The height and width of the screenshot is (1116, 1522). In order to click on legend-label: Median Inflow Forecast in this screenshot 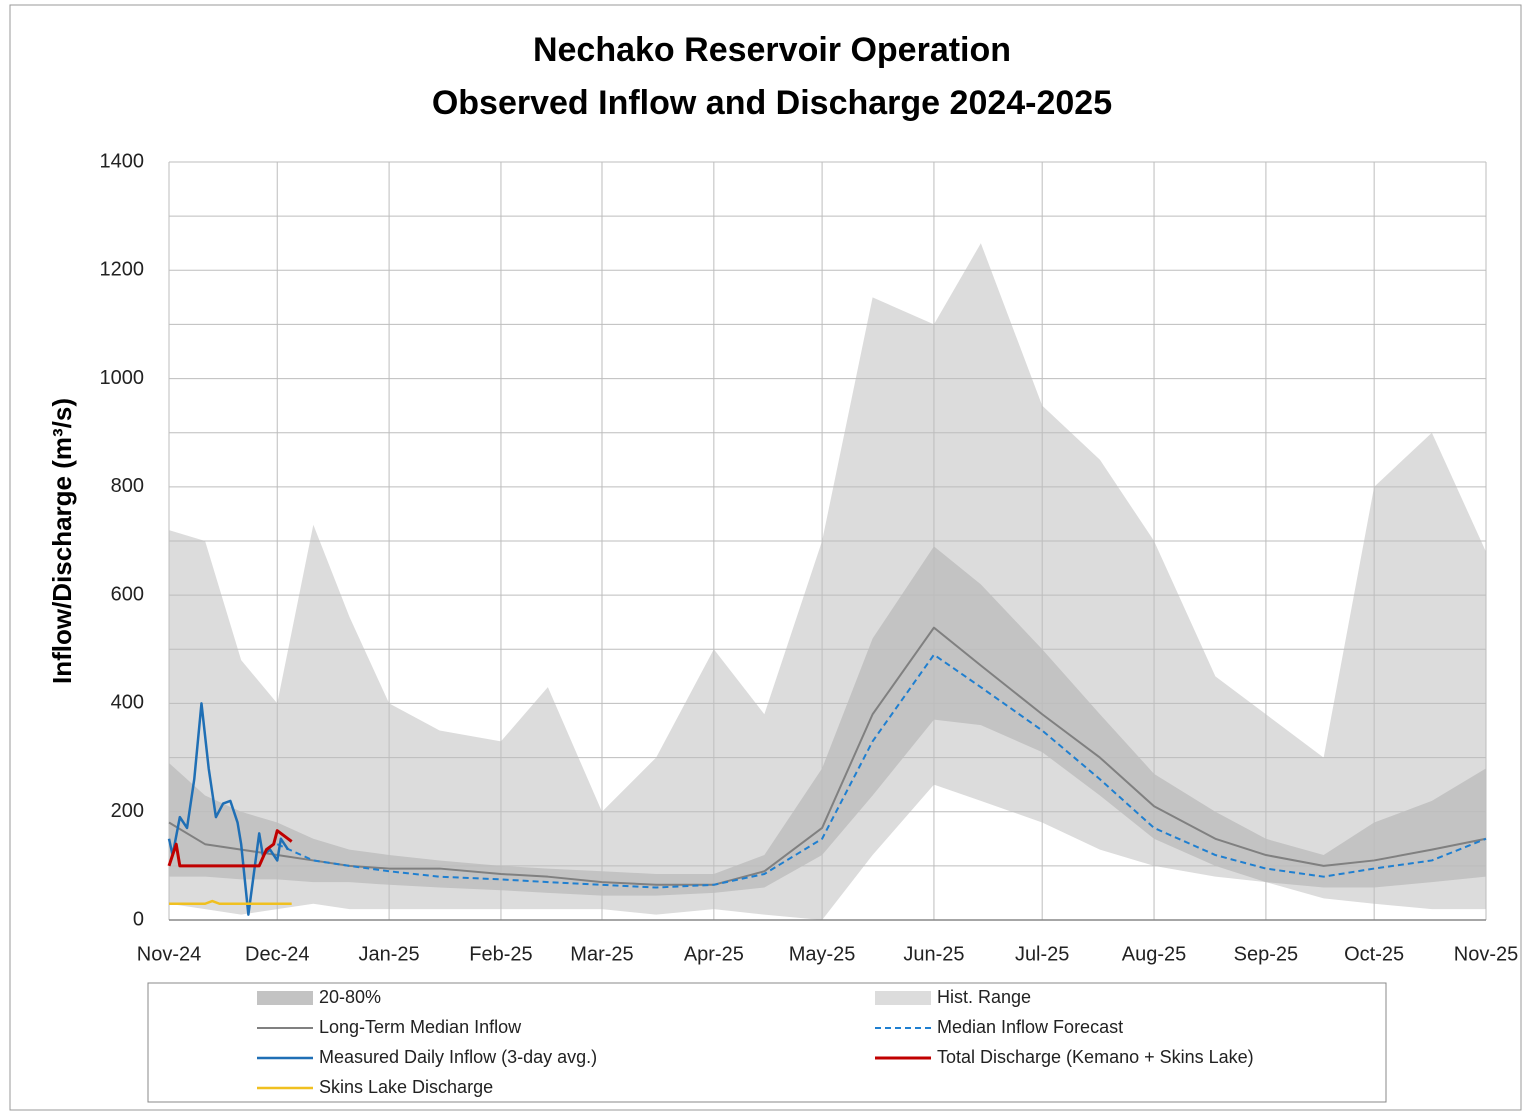, I will do `click(1030, 1027)`.